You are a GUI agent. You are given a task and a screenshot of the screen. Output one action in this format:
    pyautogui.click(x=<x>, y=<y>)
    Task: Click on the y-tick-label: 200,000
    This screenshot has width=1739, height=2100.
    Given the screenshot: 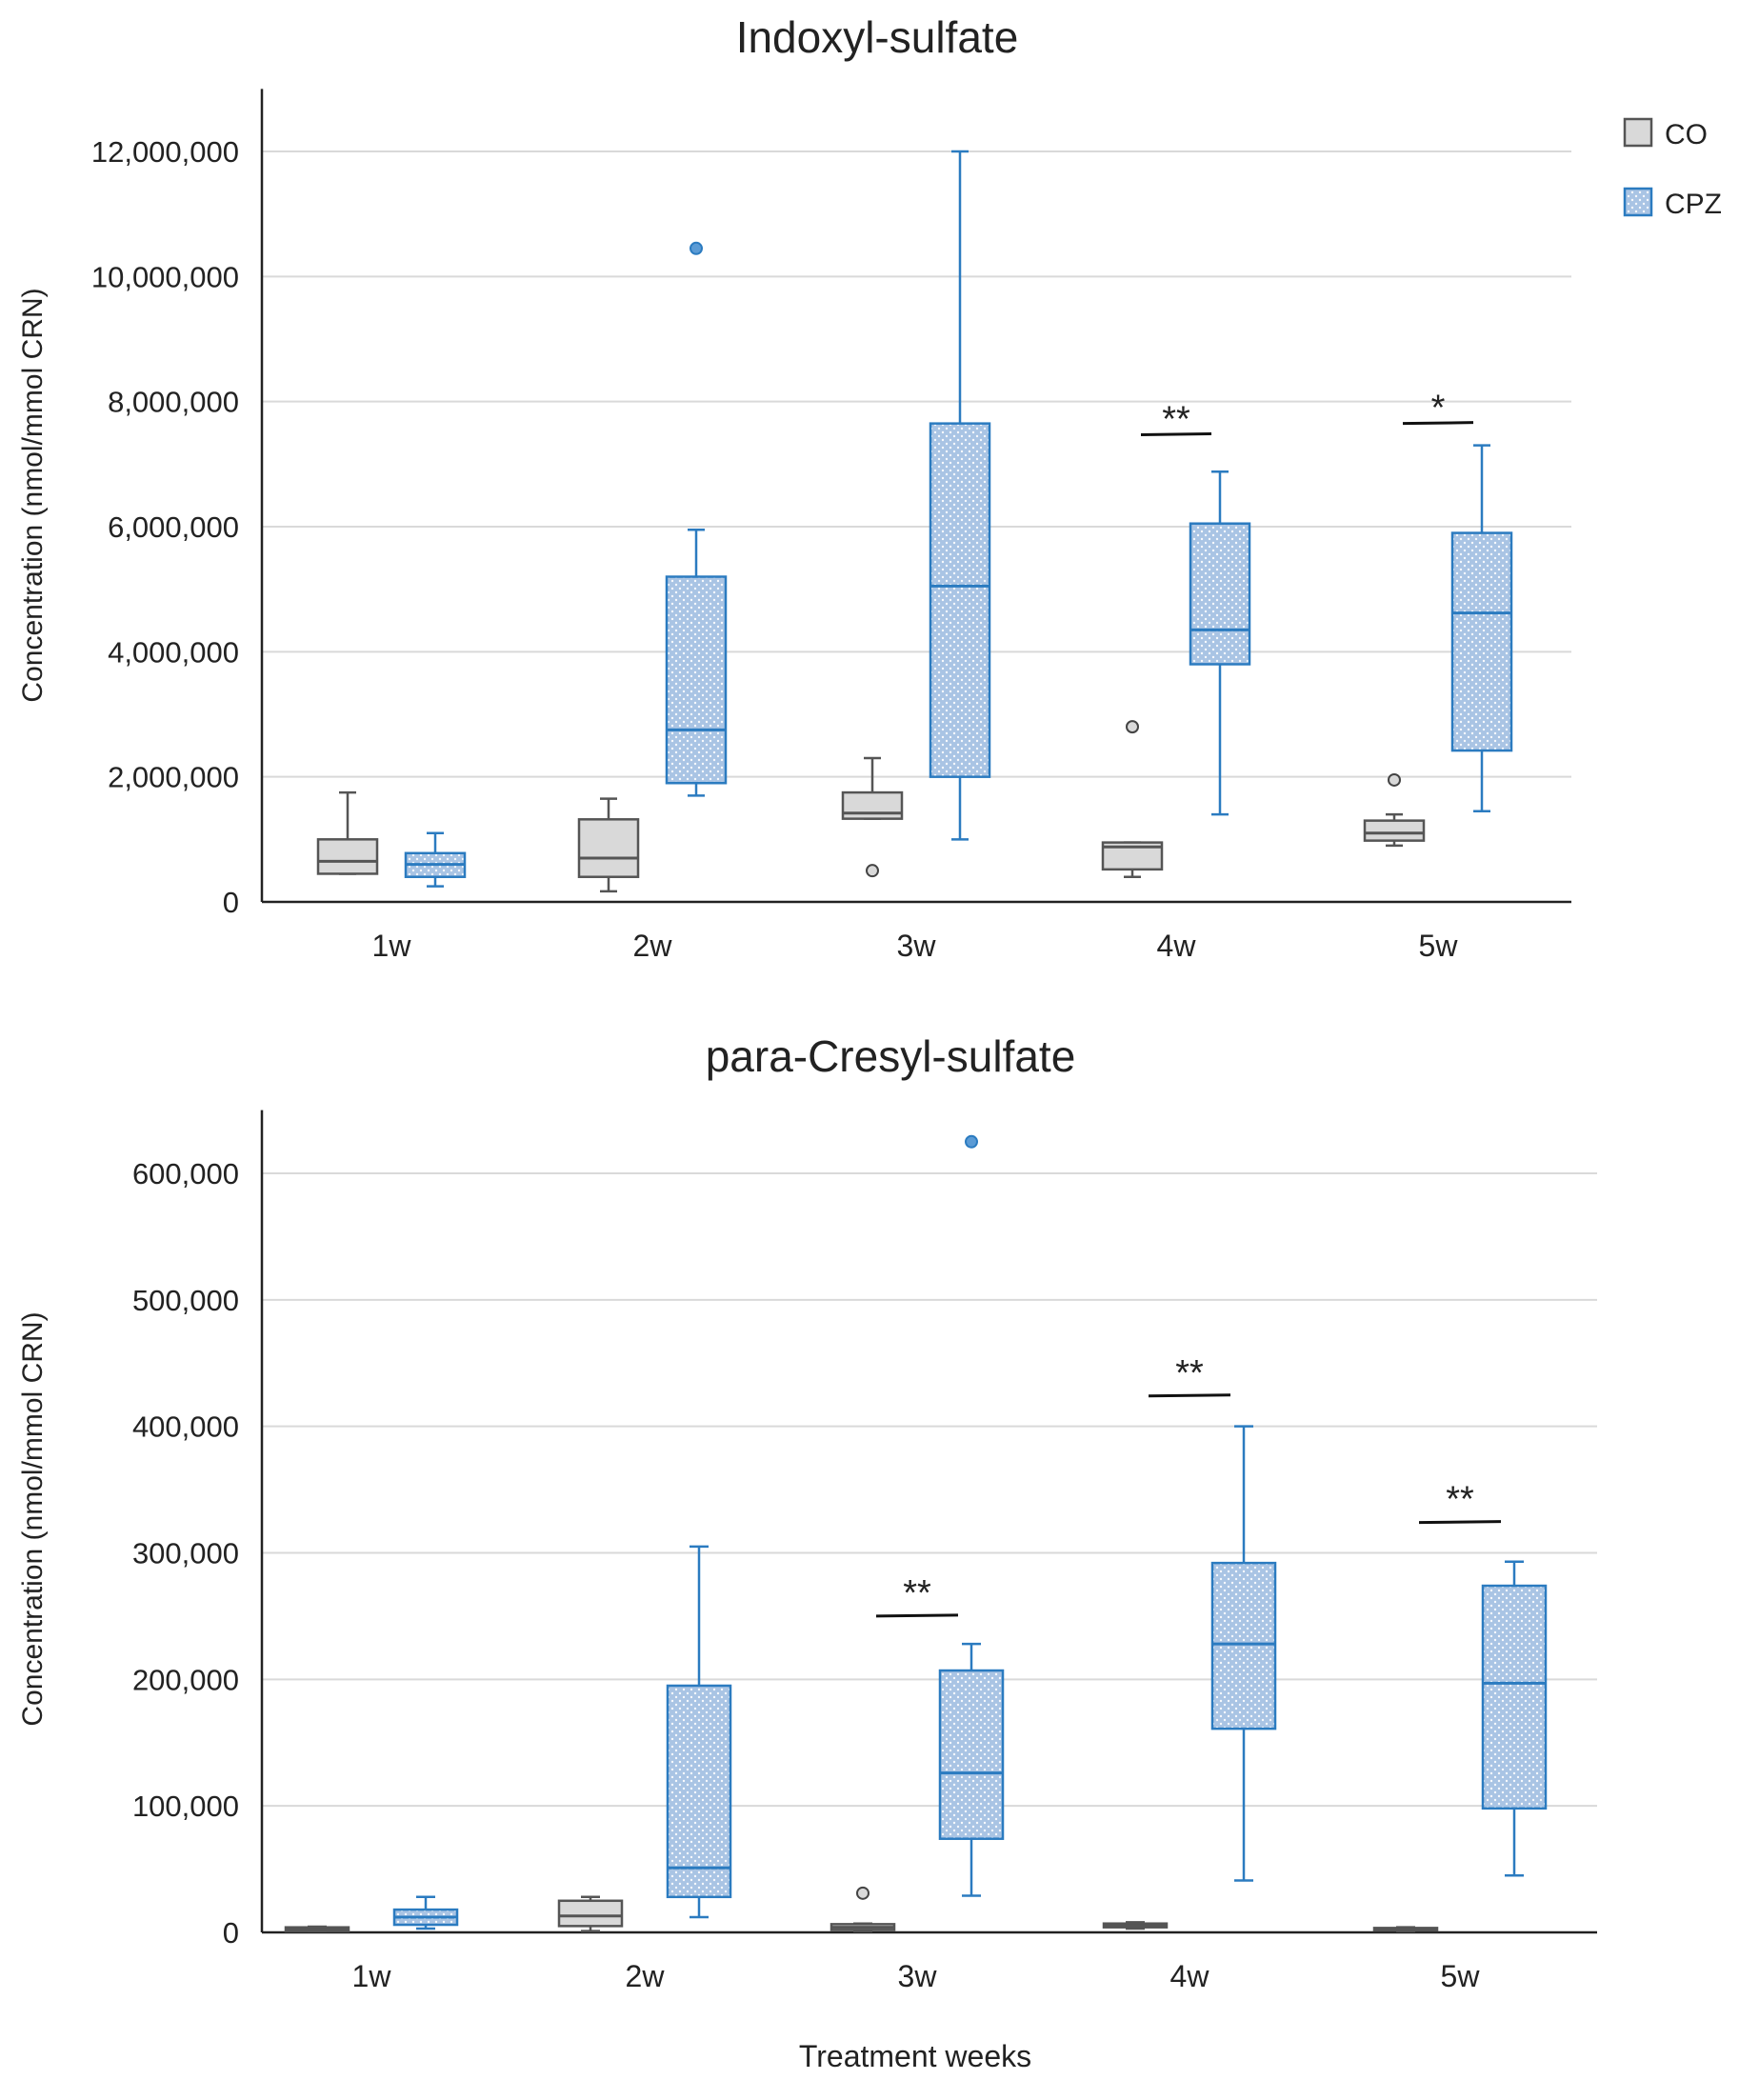 What is the action you would take?
    pyautogui.click(x=185, y=1679)
    